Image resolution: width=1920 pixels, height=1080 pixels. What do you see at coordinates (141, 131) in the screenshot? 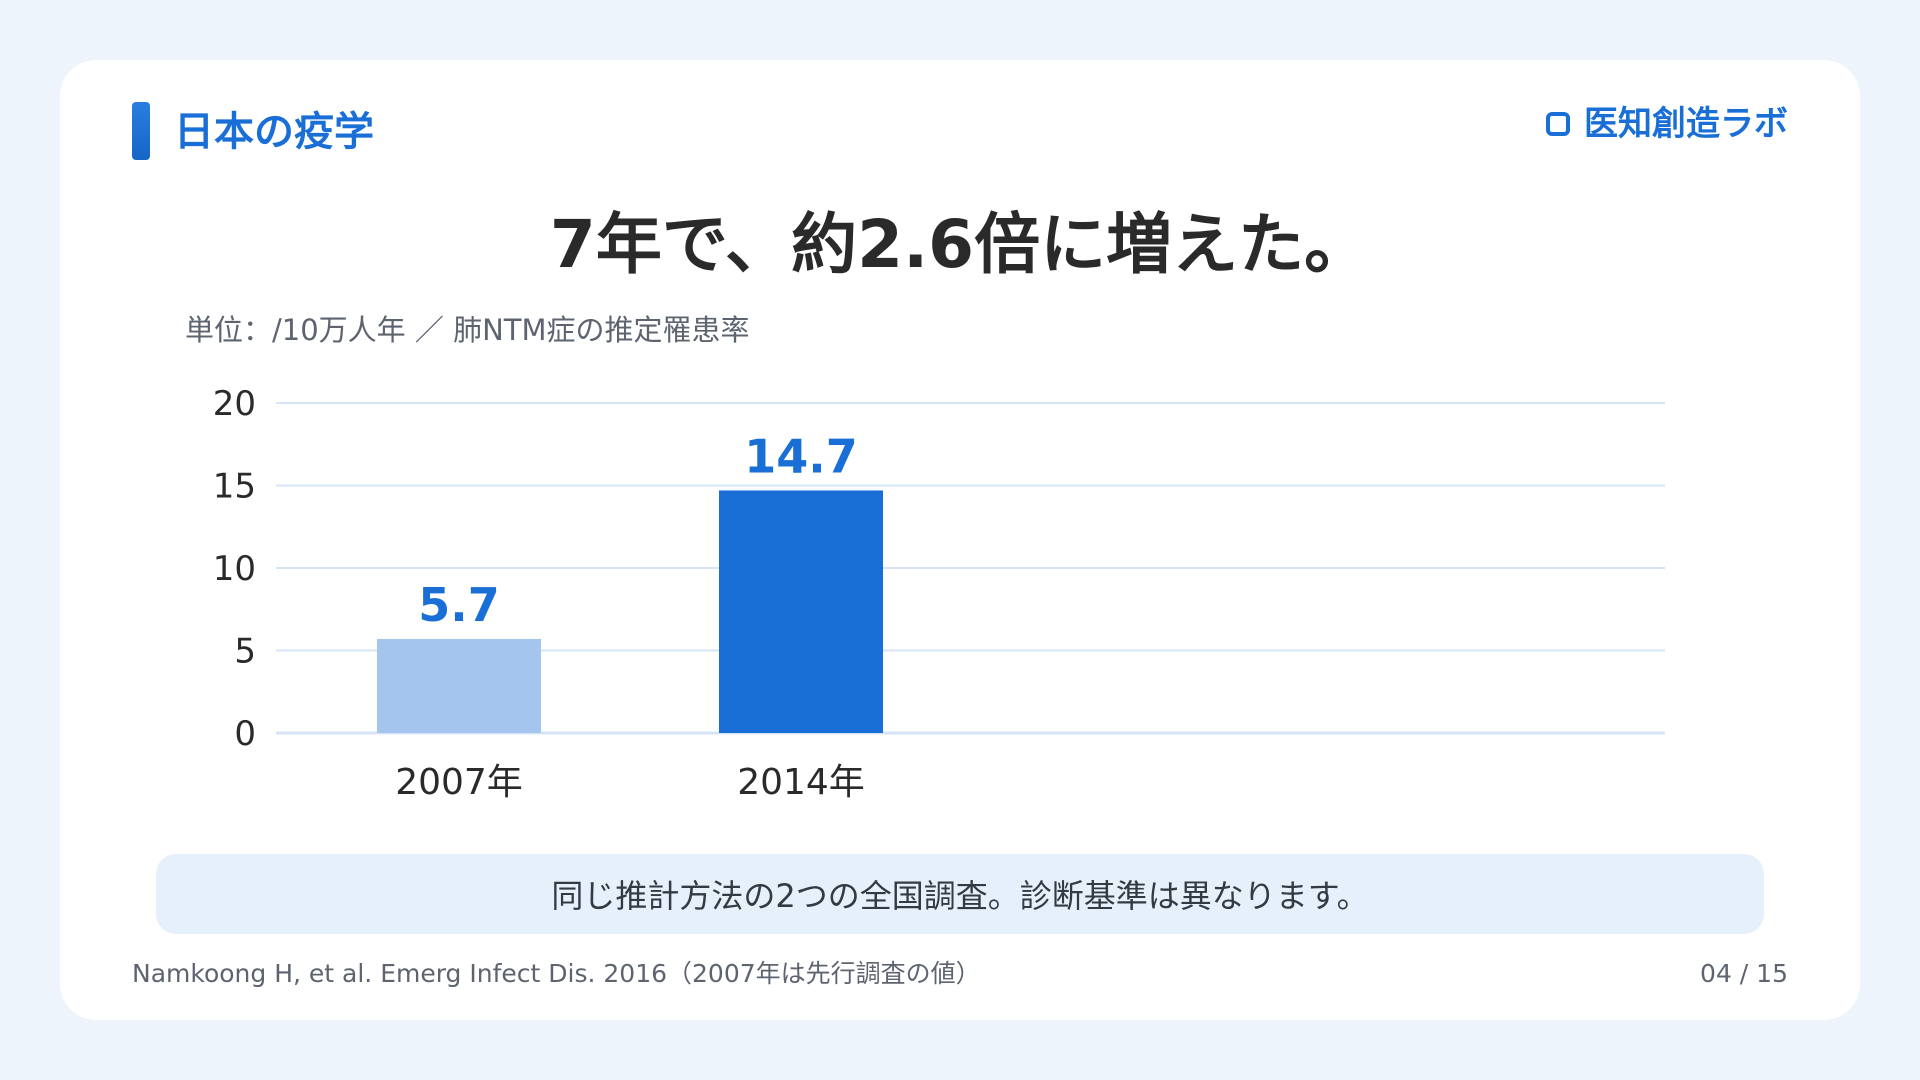
I see `section-accent-bar` at bounding box center [141, 131].